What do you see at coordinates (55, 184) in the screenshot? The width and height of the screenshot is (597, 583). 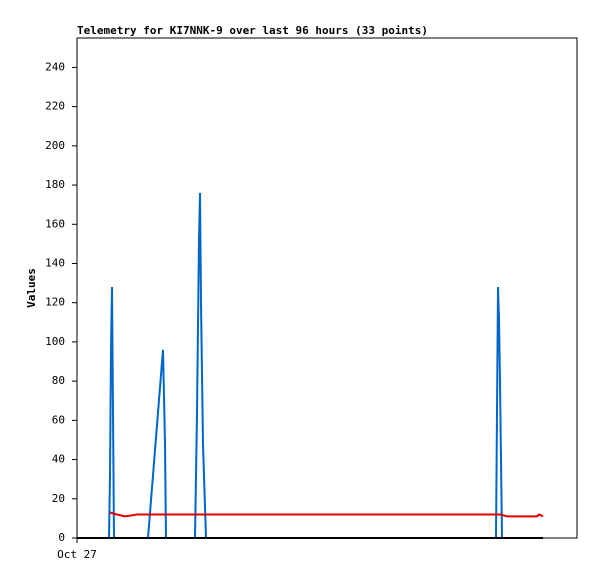 I see `y-tick-label: 180` at bounding box center [55, 184].